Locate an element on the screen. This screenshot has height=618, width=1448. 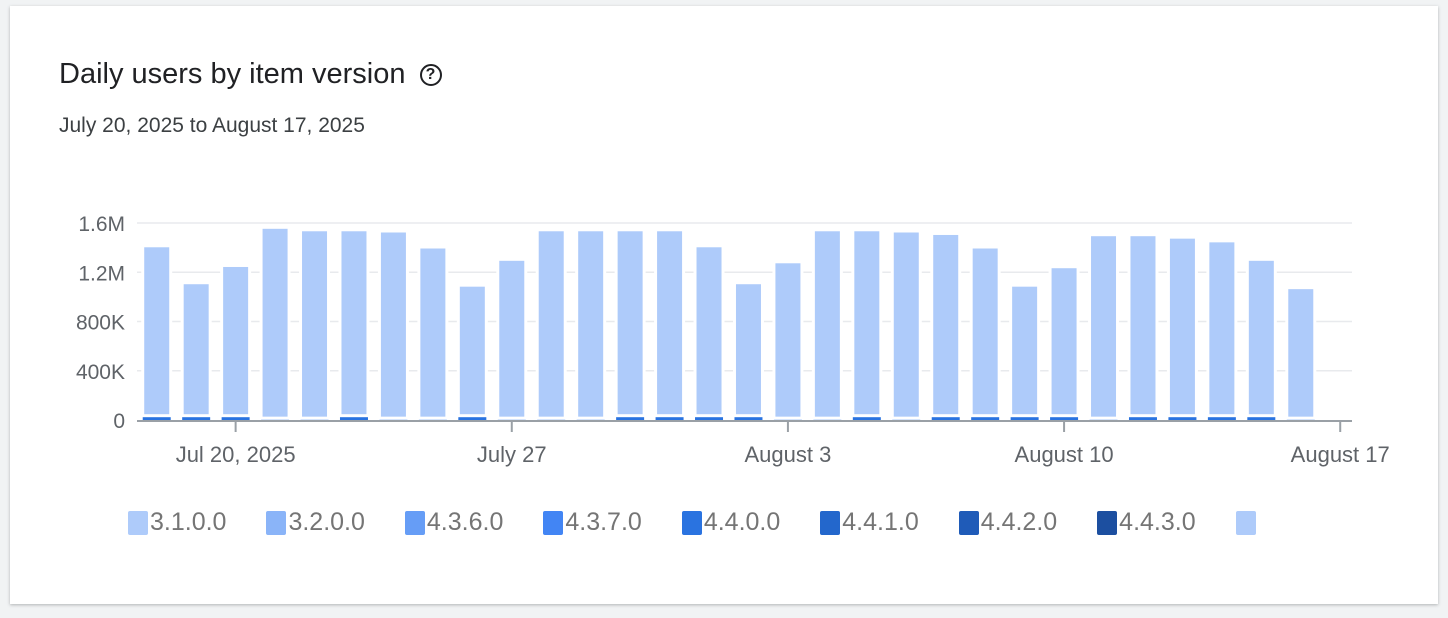
legend-item: 4.4.0.0 is located at coordinates (731, 522).